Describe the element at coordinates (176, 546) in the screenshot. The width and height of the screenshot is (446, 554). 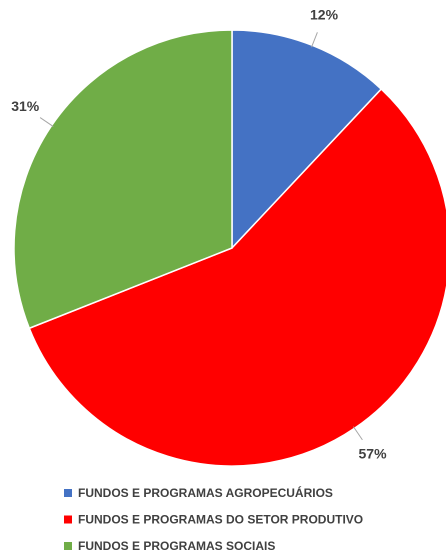
I see `legend-label: FUNDOS E PROGRAMAS SOCIAIS` at that location.